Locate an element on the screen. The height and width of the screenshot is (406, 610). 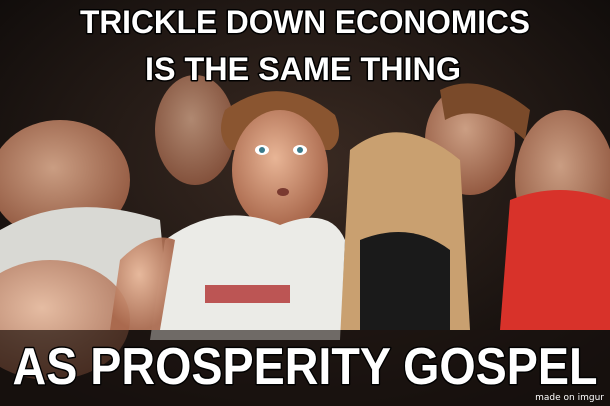
top-text: IS THE SAME THING is located at coordinates (303, 69).